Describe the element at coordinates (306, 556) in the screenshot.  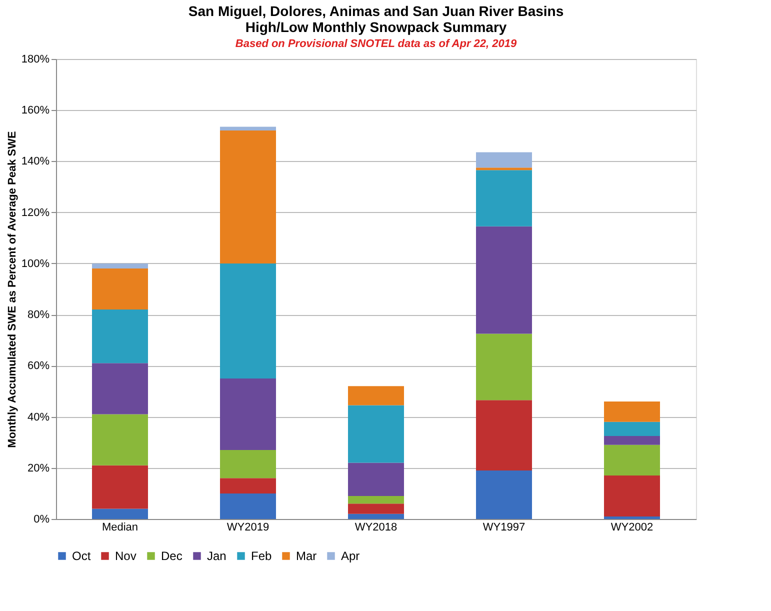
I see `legend-label: Mar` at that location.